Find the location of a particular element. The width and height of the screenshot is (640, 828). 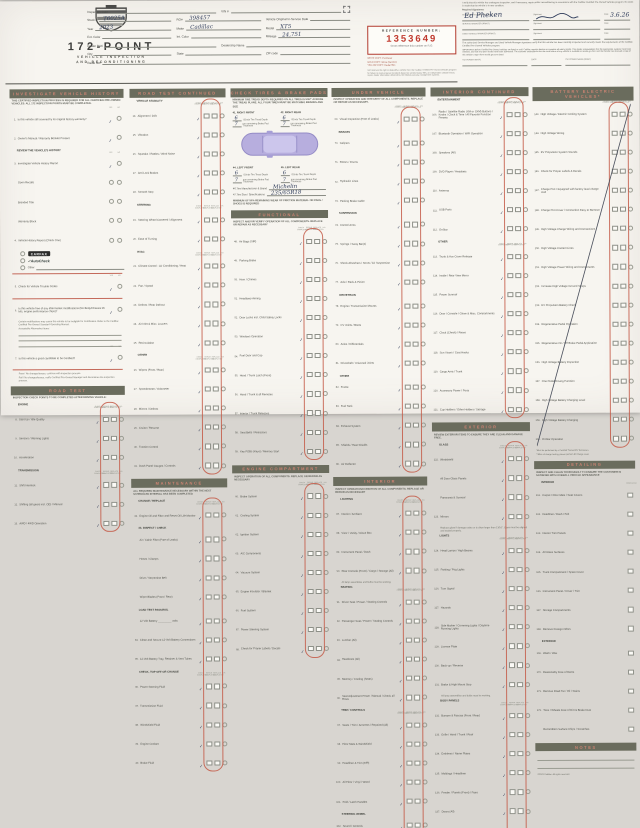

vin-checkbox is located at coordinates (346, 9).